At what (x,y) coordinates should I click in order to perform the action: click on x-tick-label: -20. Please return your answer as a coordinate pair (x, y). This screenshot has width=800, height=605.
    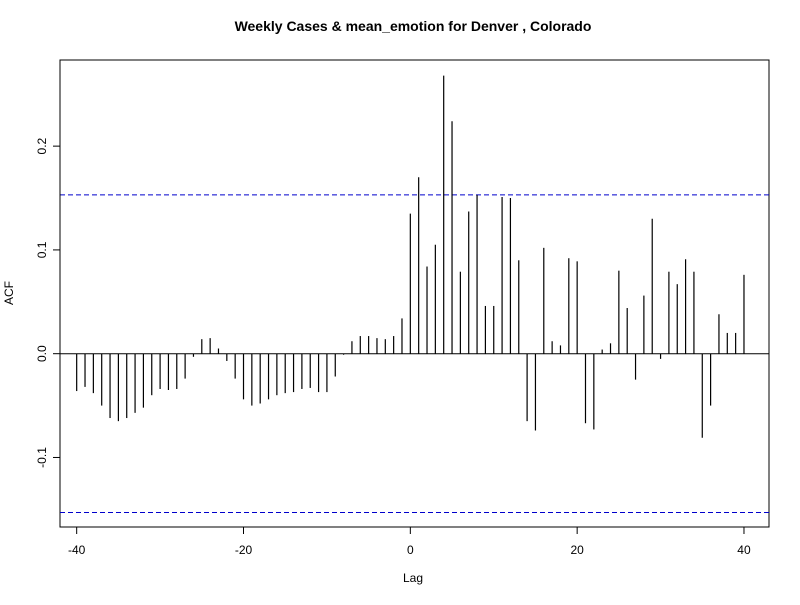
    Looking at the image, I should click on (244, 550).